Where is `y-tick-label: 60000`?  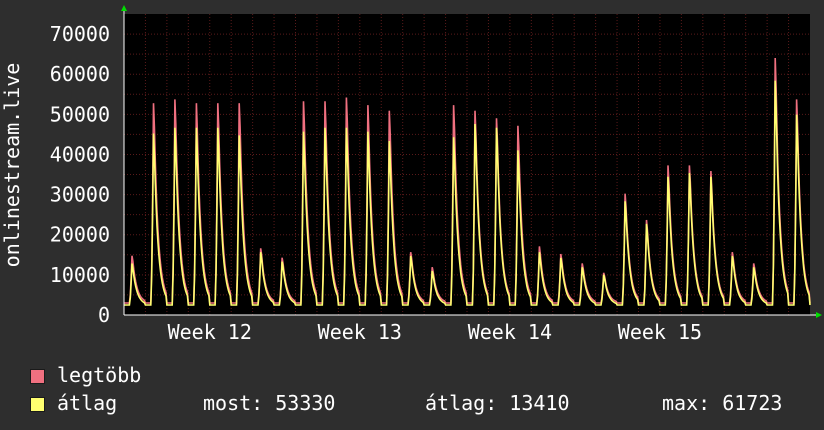 y-tick-label: 60000 is located at coordinates (80, 74).